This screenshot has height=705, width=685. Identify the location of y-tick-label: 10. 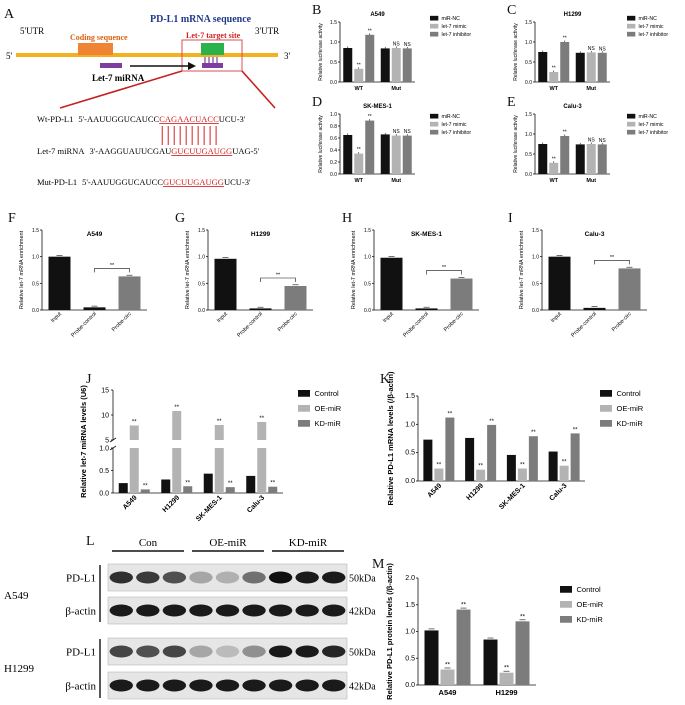
(105, 416).